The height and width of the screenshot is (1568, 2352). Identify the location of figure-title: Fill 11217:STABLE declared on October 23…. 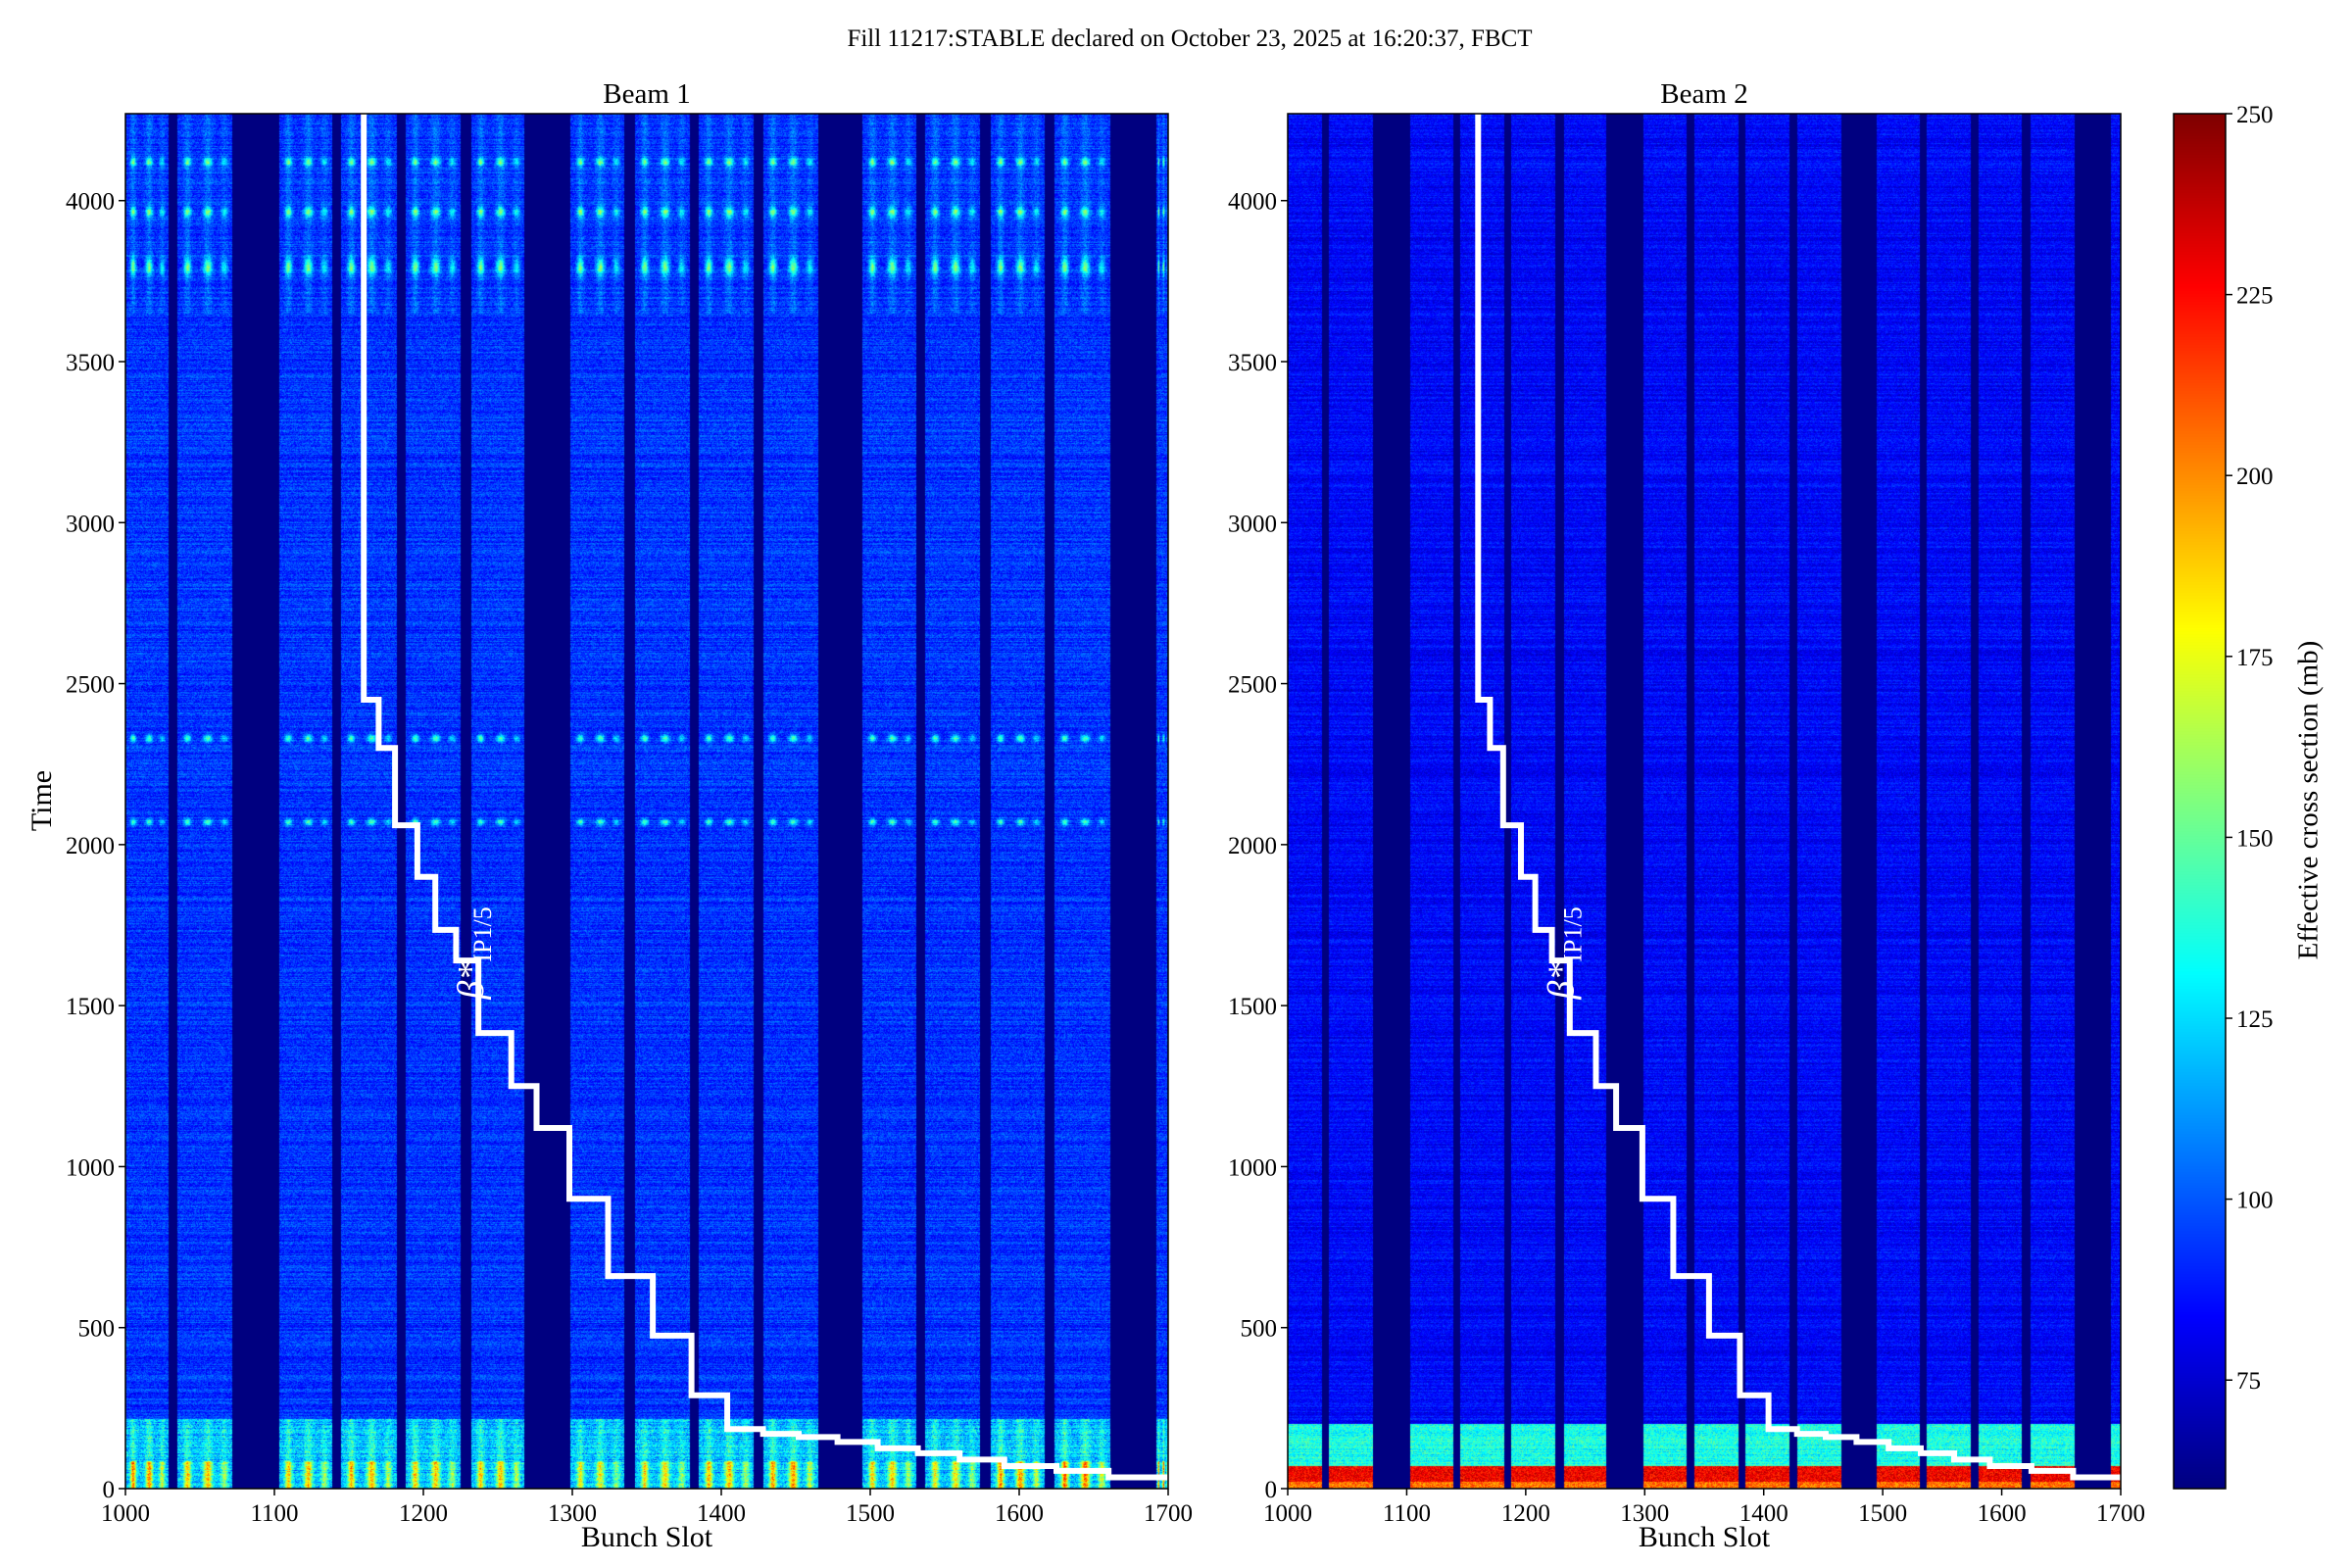
(1190, 38).